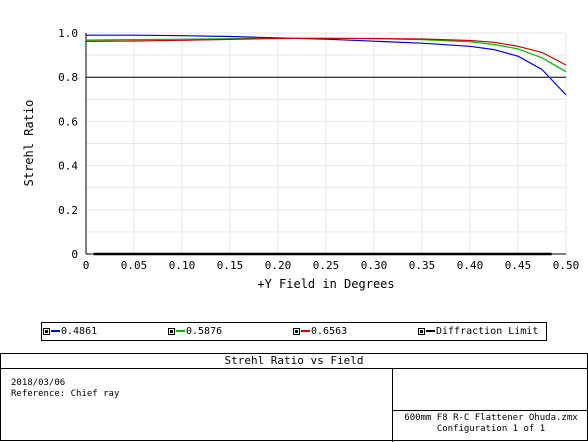 The height and width of the screenshot is (442, 588). Describe the element at coordinates (134, 265) in the screenshot. I see `x-tick-label: 0.05` at that location.